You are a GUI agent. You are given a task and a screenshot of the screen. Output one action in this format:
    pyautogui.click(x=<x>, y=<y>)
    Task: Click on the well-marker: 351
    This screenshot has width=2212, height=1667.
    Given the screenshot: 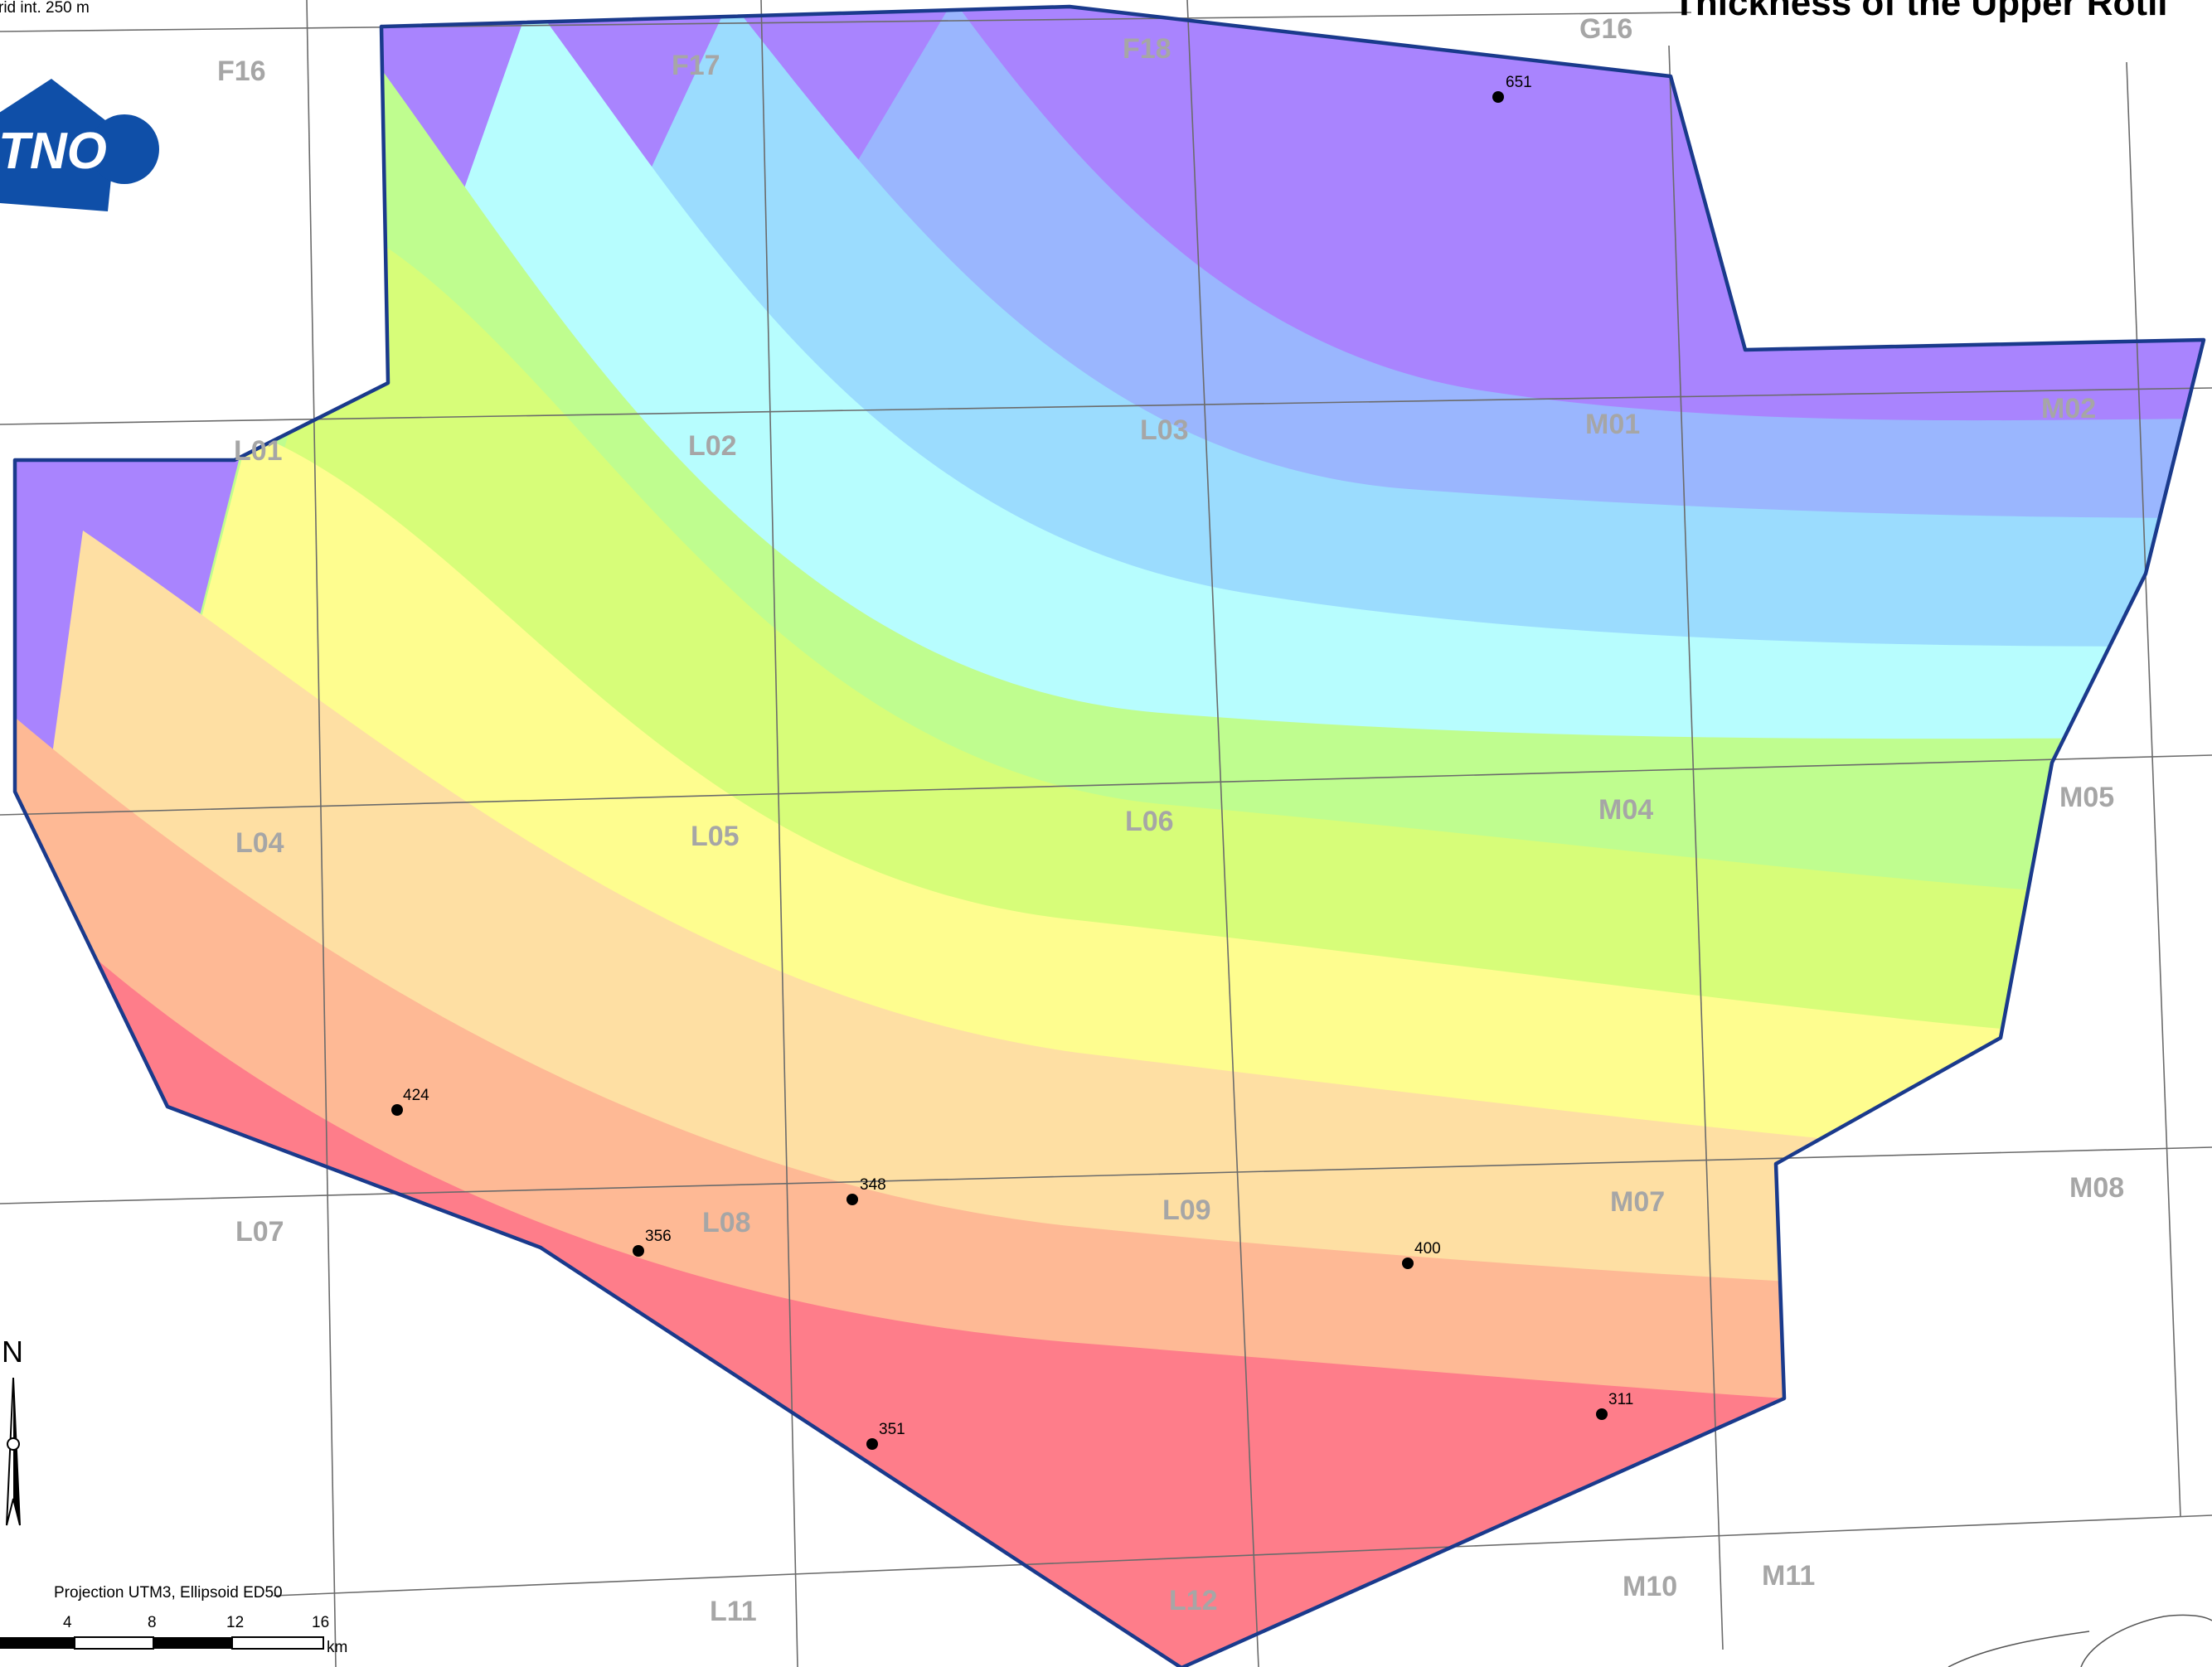 What is the action you would take?
    pyautogui.click(x=886, y=1435)
    